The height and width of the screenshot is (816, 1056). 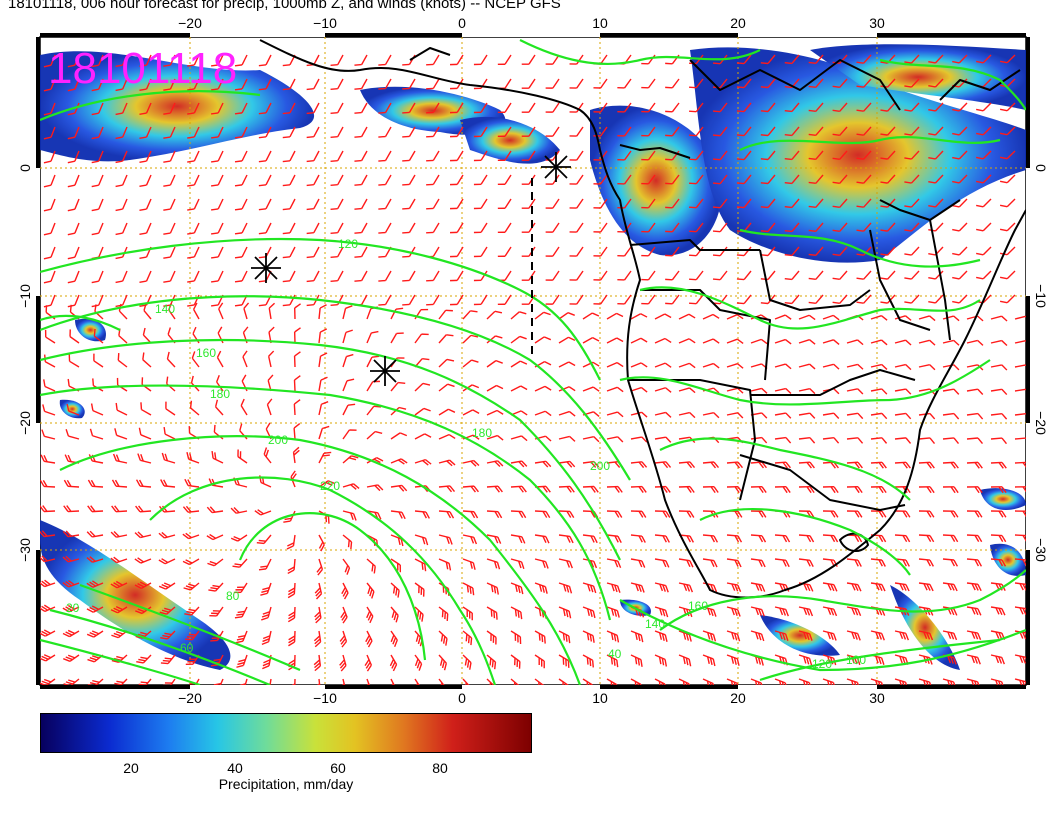 I want to click on lat-labels-left: 0 −10 −20 −30, so click(x=25, y=363).